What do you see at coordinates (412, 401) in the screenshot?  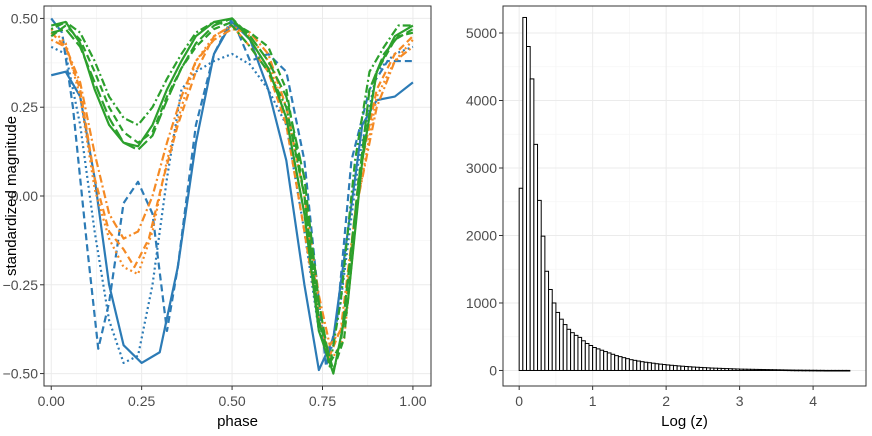 I see `x-tick-label: 1.00` at bounding box center [412, 401].